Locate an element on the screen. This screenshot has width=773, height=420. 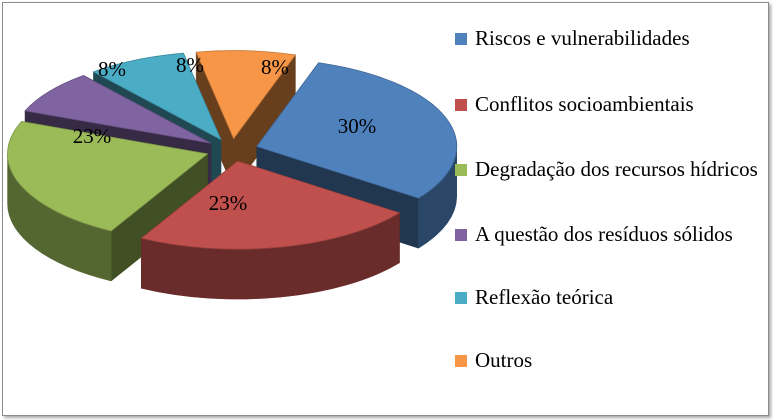
legend-item-residuos: A questão dos resíduos sólidos is located at coordinates (610, 234).